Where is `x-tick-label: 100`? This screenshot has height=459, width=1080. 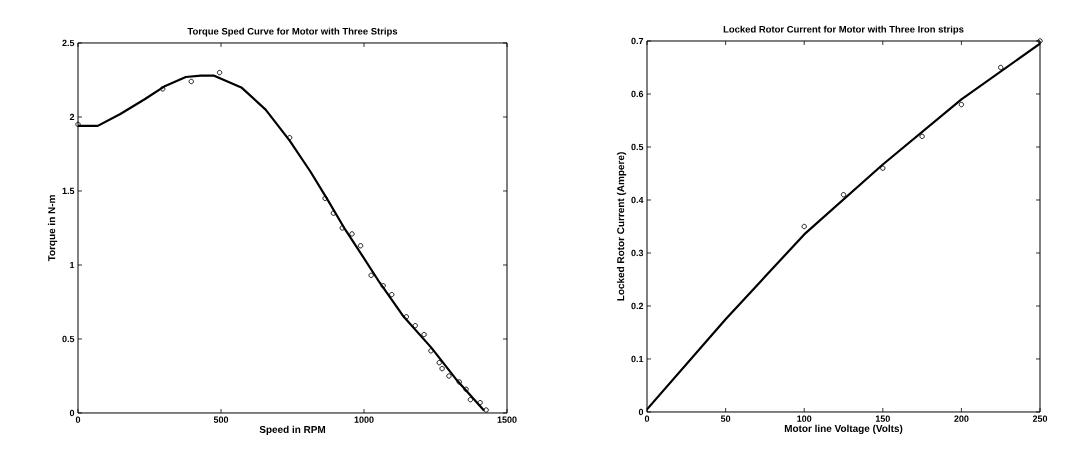 x-tick-label: 100 is located at coordinates (804, 418).